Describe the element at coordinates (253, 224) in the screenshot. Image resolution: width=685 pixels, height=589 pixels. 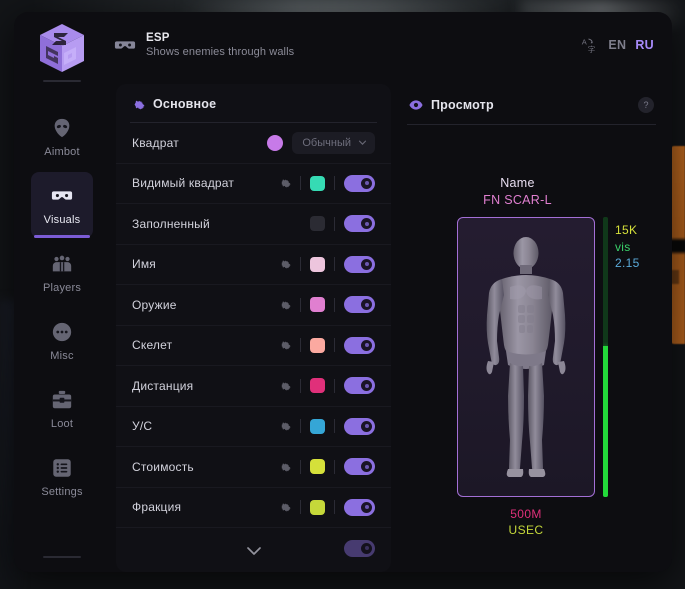
I see `table-row: Заполненный` at that location.